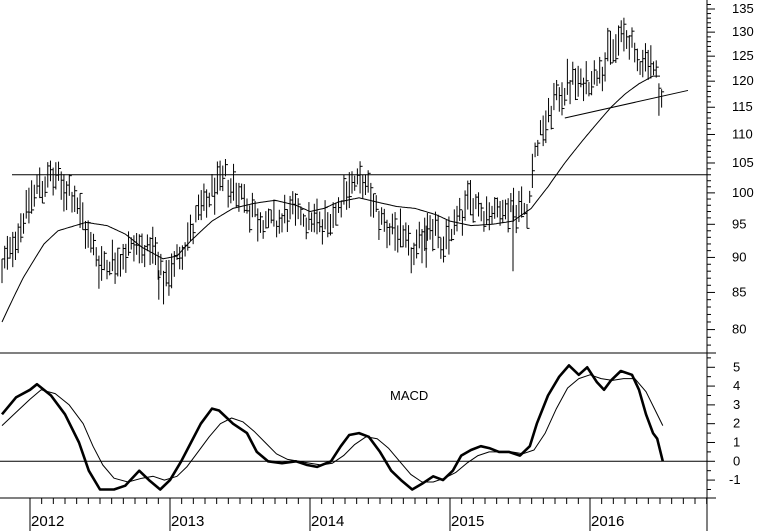 The image size is (760, 531). Describe the element at coordinates (736, 460) in the screenshot. I see `macd-tick-label: 0` at that location.